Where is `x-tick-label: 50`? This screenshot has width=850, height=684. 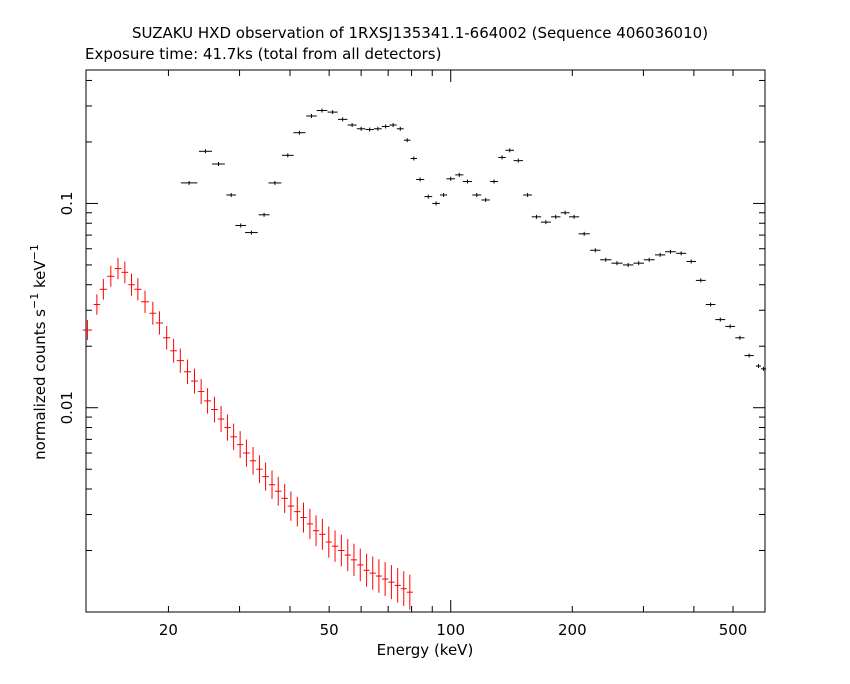 x-tick-label: 50 is located at coordinates (329, 630).